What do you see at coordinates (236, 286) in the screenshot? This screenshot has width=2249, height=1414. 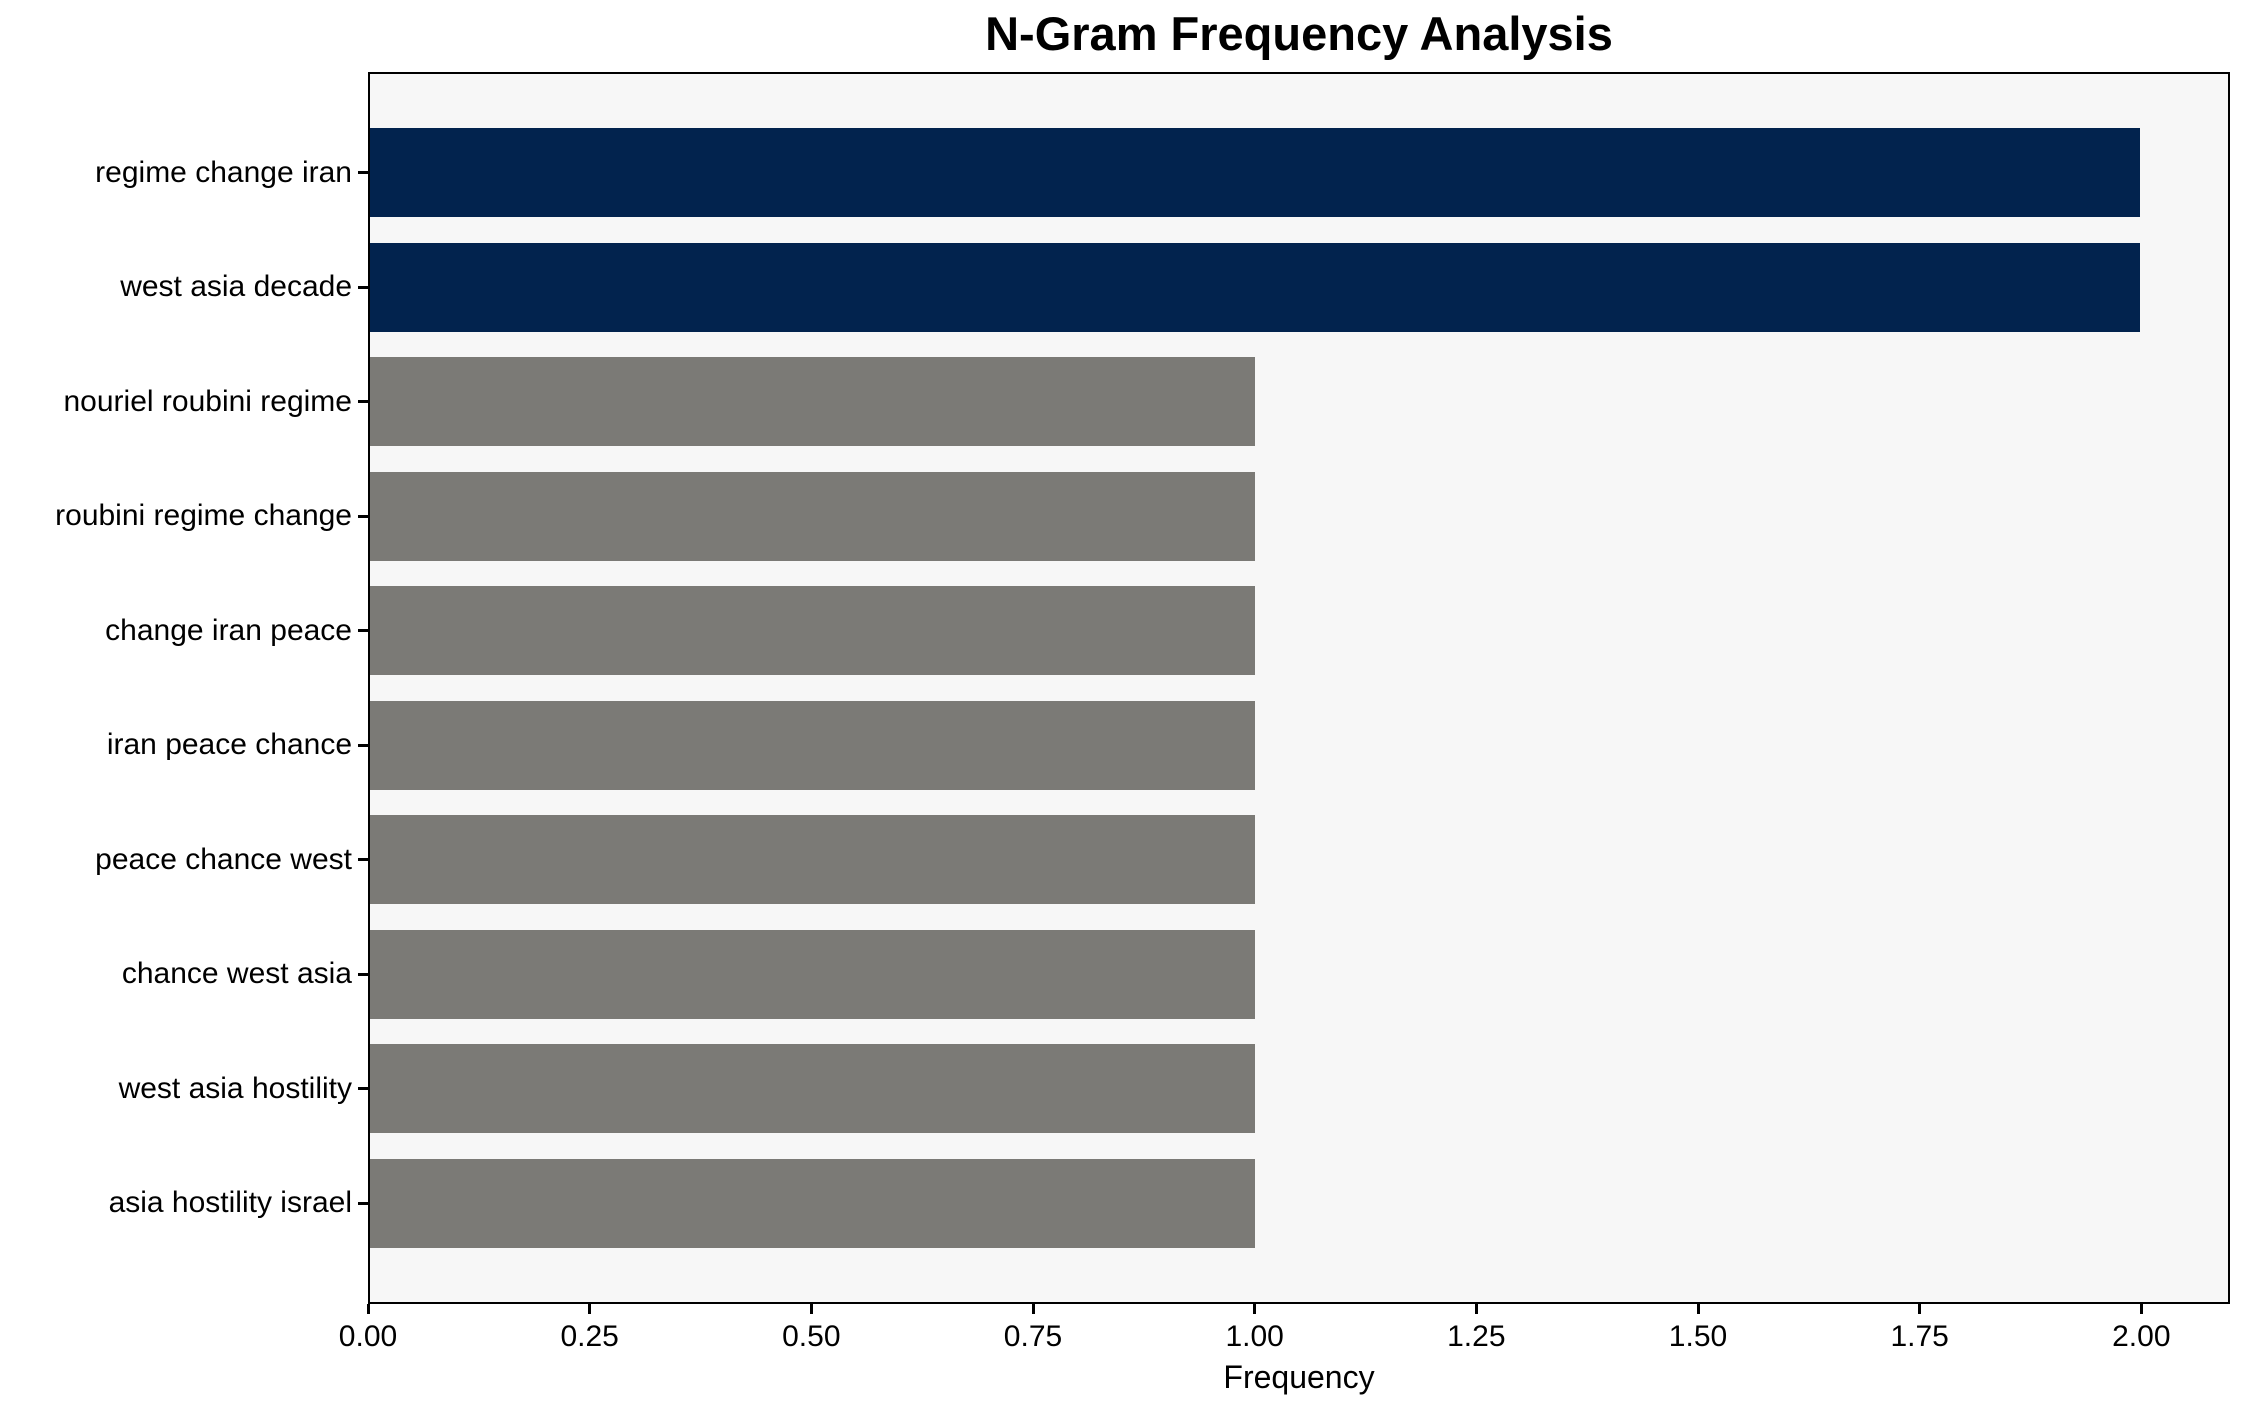 I see `y-tick-label: west asia decade` at bounding box center [236, 286].